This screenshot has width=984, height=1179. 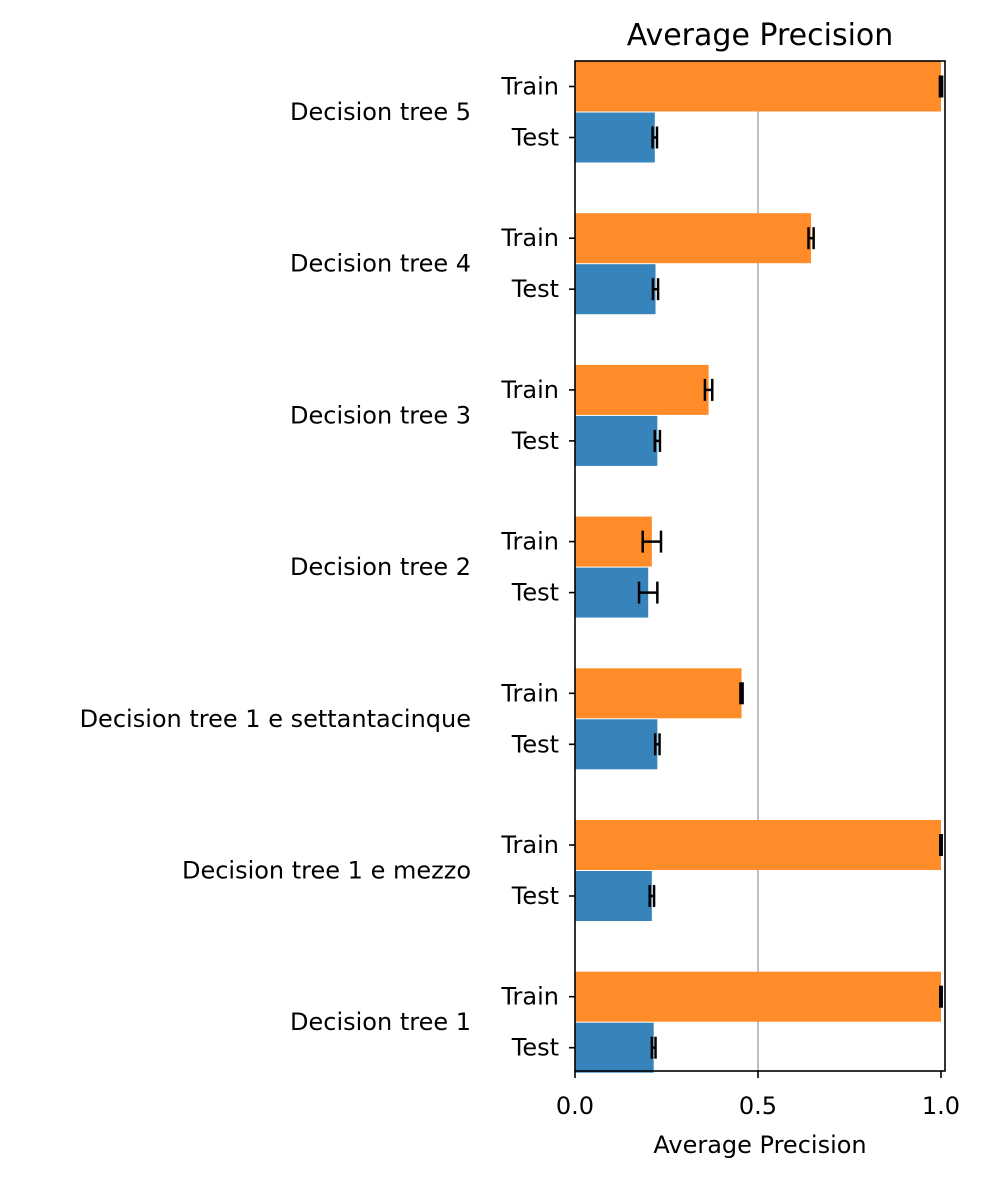 I want to click on group-label: Decision tree 2, so click(x=380, y=567).